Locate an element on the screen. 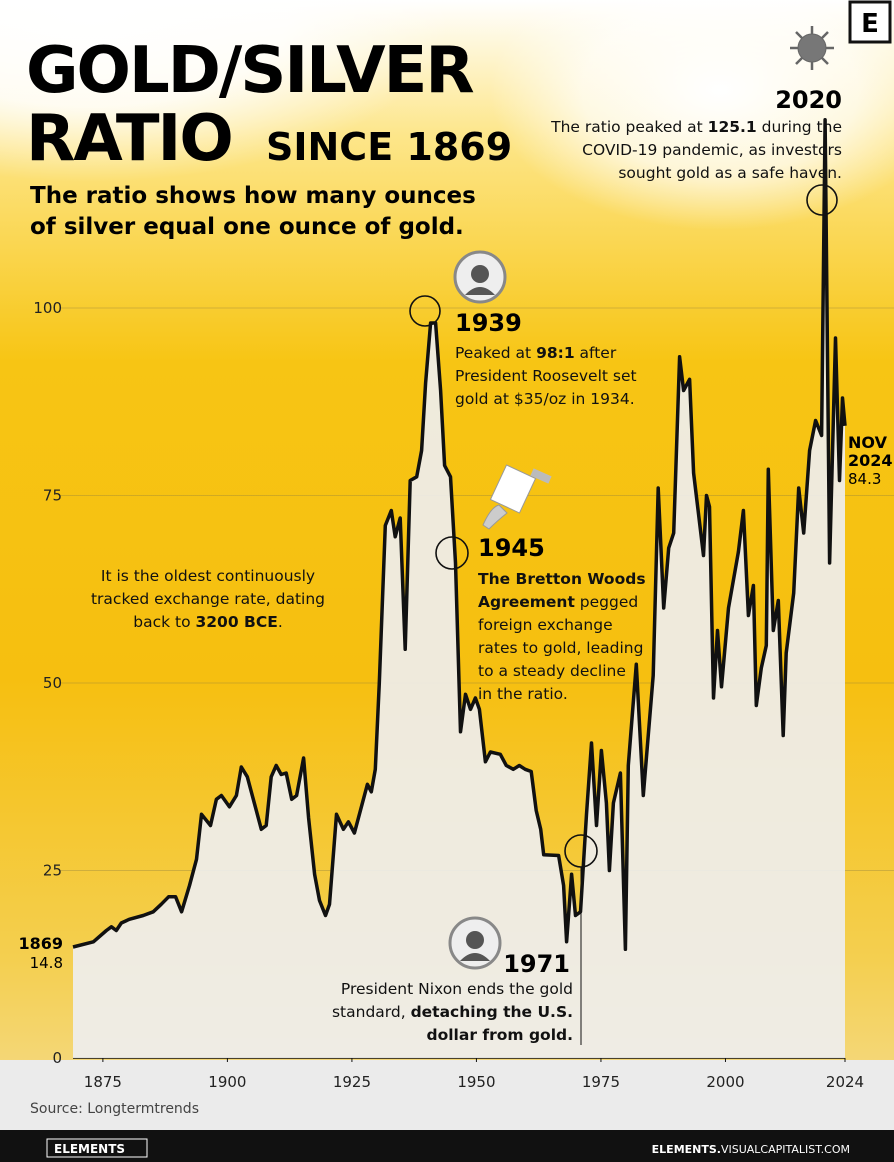 The height and width of the screenshot is (1162, 894). annotation-run: rates to gold, leading is located at coordinates (560, 648).